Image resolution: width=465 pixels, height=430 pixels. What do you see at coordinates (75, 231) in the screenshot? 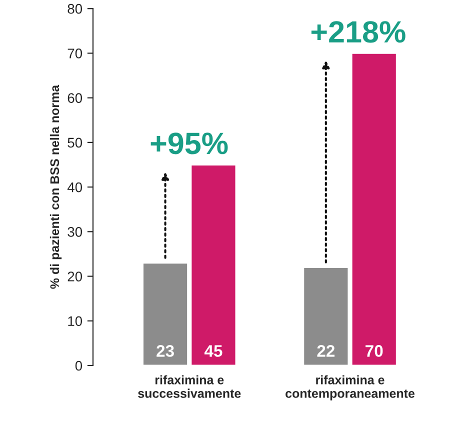
I see `y-tick-label: 30` at bounding box center [75, 231].